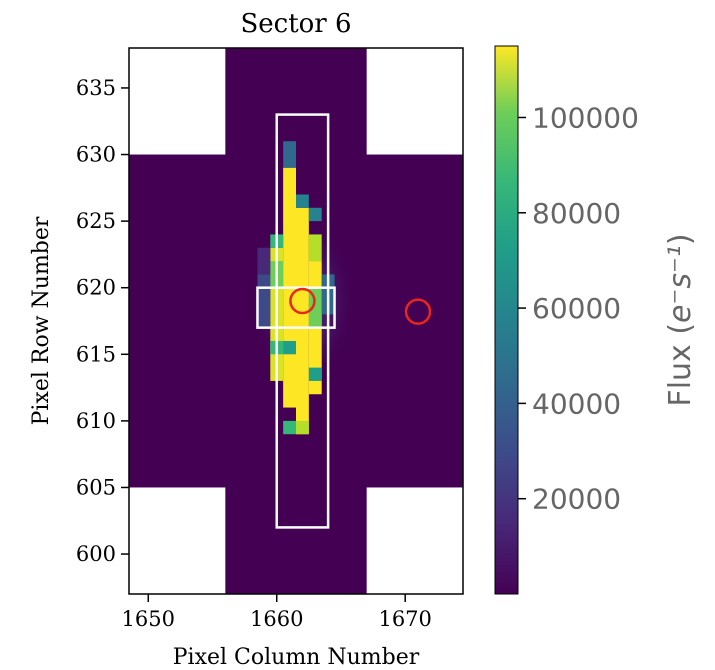 This screenshot has width=715, height=670. What do you see at coordinates (295, 24) in the screenshot?
I see `chart-title: Sector 6` at bounding box center [295, 24].